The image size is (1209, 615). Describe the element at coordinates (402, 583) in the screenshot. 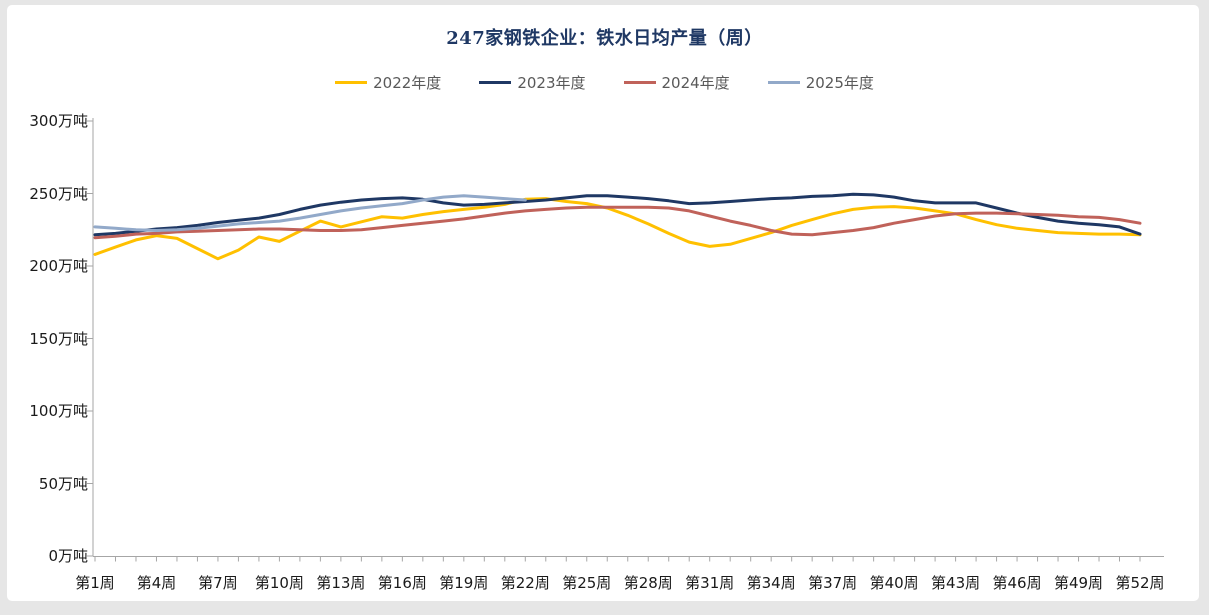

I see `x-axis-label: 第16周` at that location.